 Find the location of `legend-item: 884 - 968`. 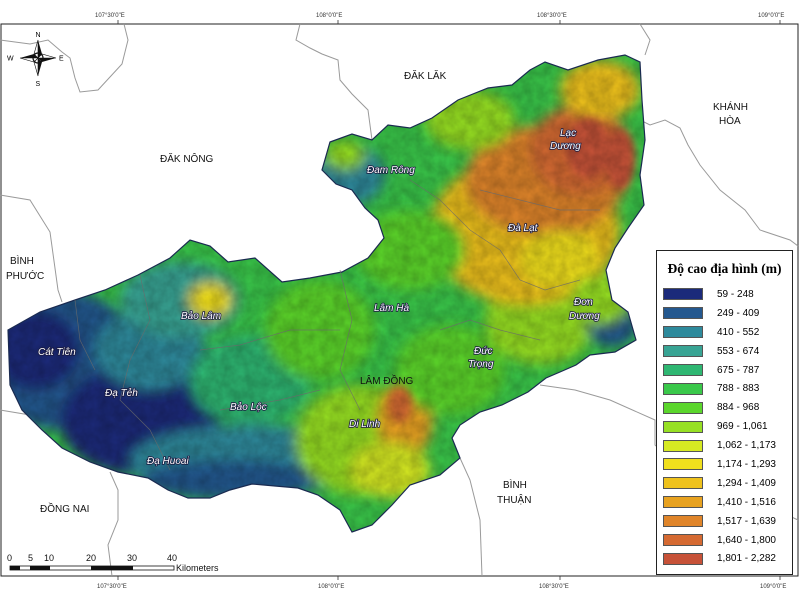

legend-item: 884 - 968 is located at coordinates (724, 407).